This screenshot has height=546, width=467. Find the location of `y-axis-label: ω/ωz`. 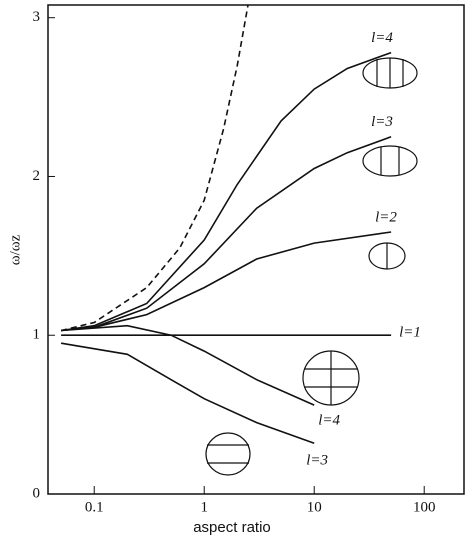

y-axis-label: ω/ωz is located at coordinates (15, 249).